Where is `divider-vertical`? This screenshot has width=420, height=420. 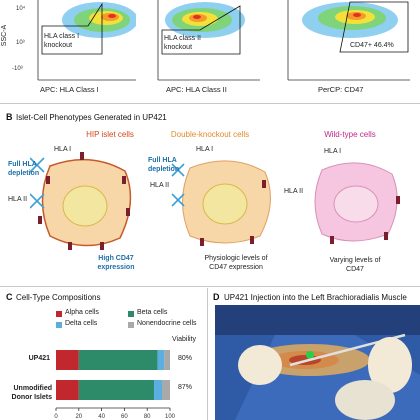 divider-vertical is located at coordinates (207, 354).